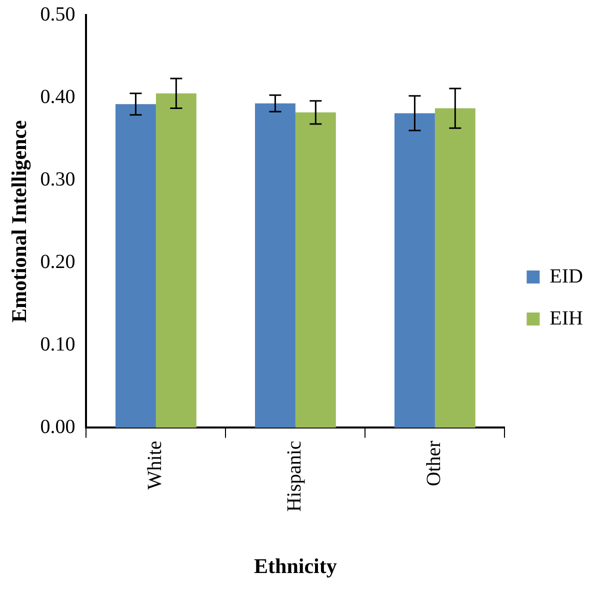 Image resolution: width=603 pixels, height=590 pixels. Describe the element at coordinates (296, 566) in the screenshot. I see `x-axis-title: Ethnicity` at that location.